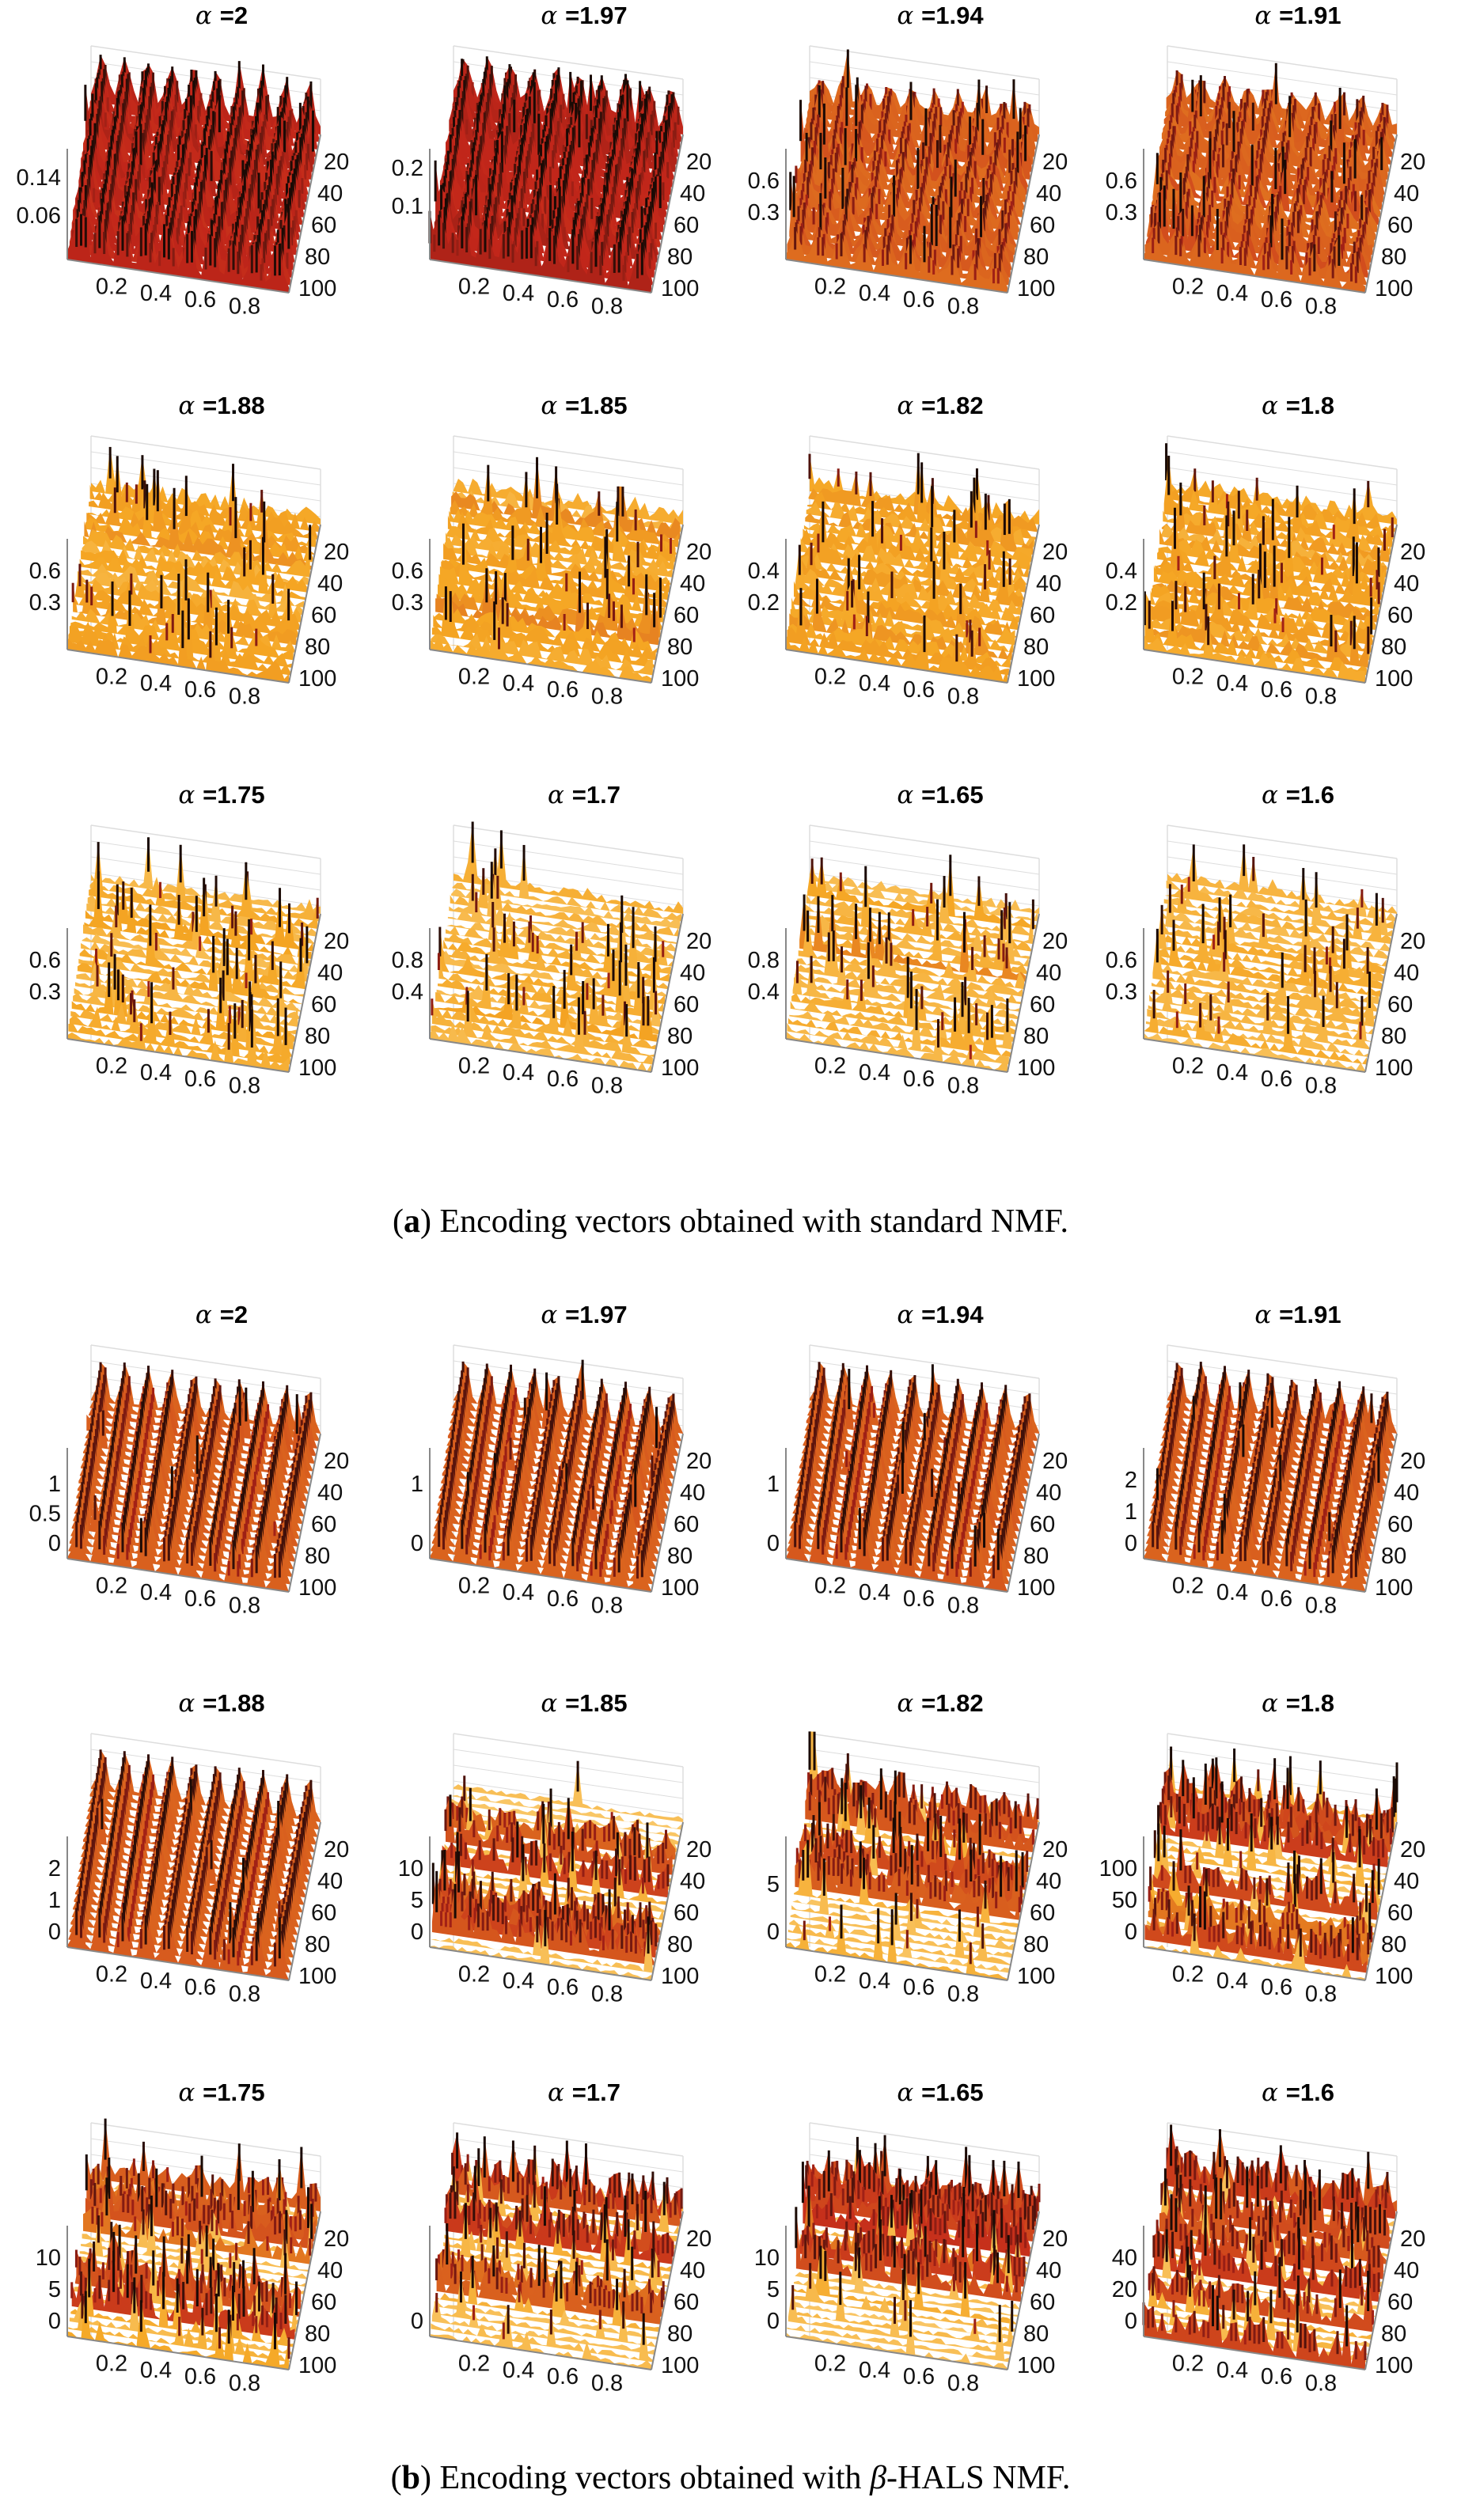  I want to click on surface, so click(194, 954).